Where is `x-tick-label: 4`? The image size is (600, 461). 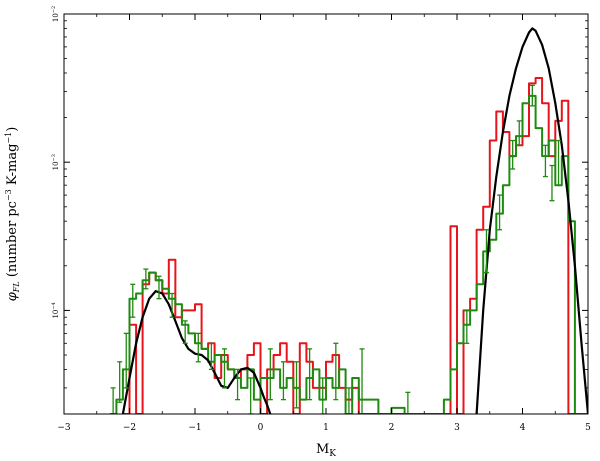
x-tick-label: 4 is located at coordinates (523, 428).